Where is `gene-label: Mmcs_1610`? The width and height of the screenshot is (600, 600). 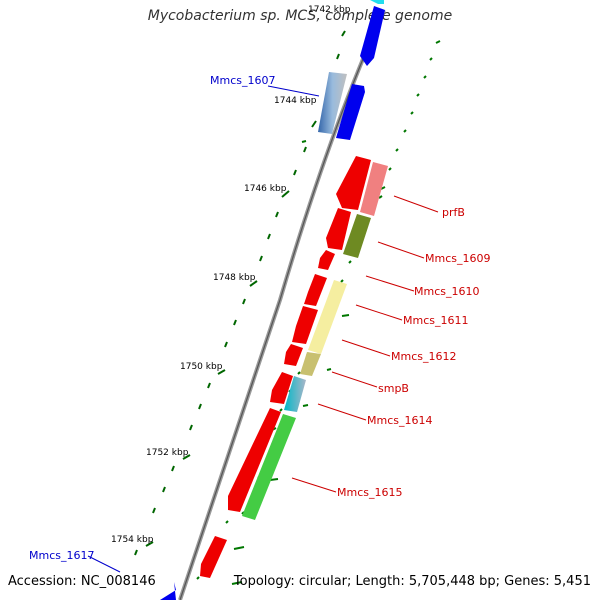
gene-label: Mmcs_1610 is located at coordinates (446, 291).